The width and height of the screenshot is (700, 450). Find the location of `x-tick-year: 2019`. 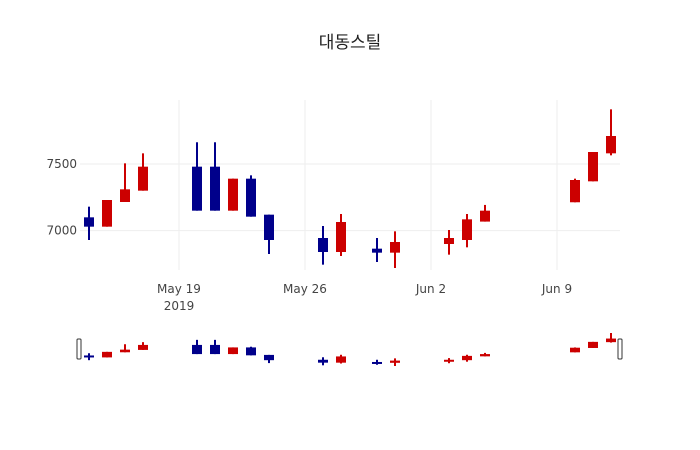

x-tick-year: 2019 is located at coordinates (179, 306).